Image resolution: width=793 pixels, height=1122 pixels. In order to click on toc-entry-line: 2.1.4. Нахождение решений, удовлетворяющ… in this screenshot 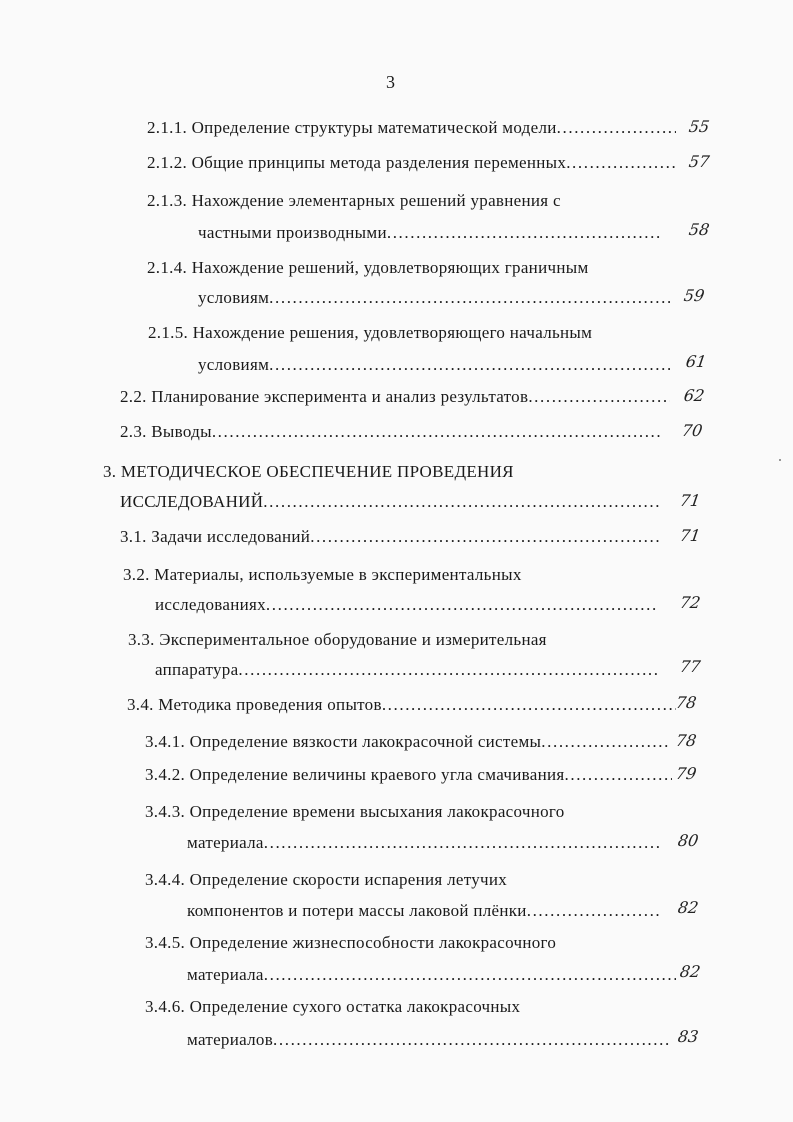, I will do `click(368, 269)`.